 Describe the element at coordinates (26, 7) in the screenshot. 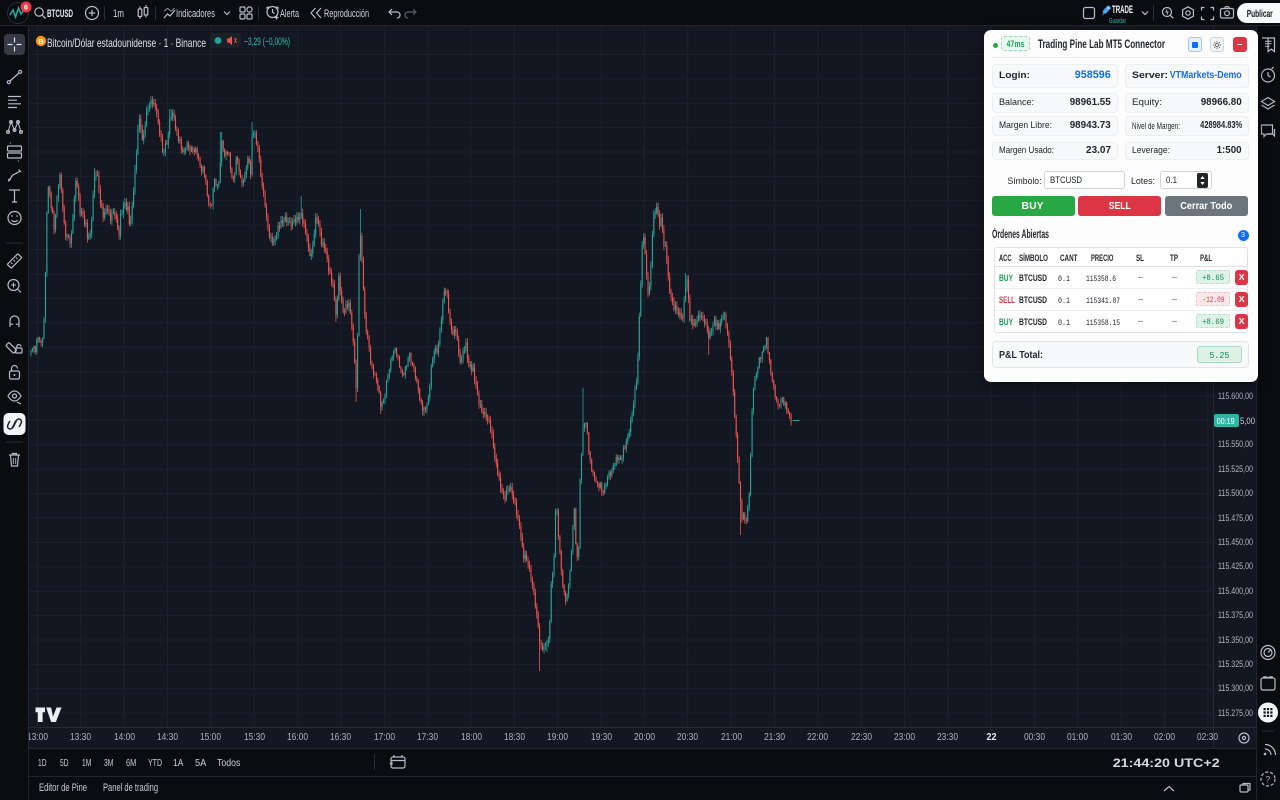

I see `svg-text: 6` at that location.